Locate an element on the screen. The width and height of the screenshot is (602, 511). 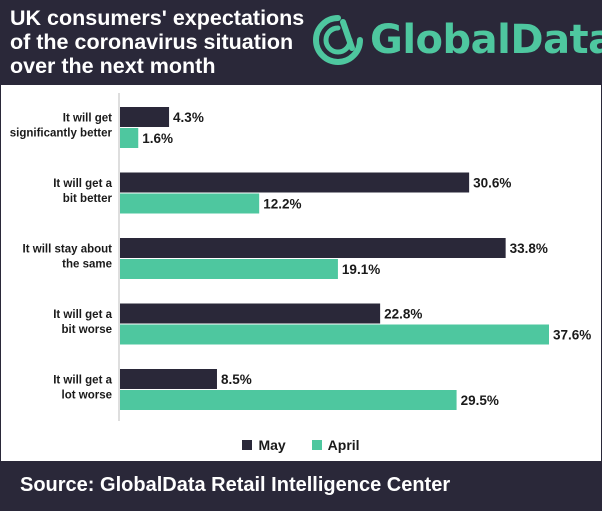
legend-swatch-april is located at coordinates (316, 445).